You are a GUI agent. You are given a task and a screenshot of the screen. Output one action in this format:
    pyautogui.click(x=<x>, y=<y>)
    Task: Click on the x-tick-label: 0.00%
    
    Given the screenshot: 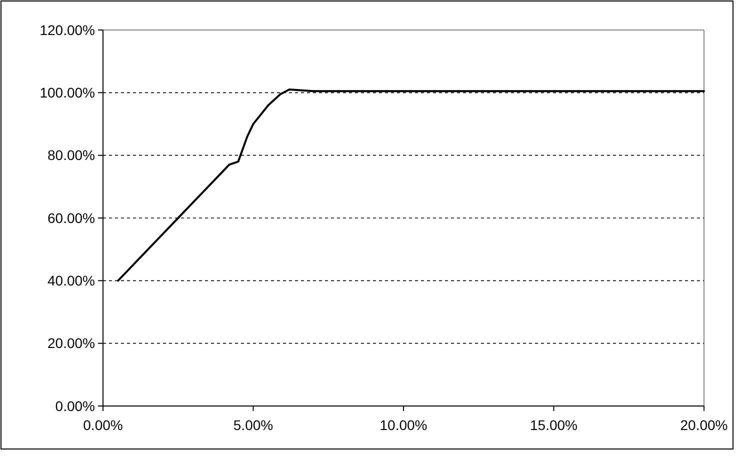 What is the action you would take?
    pyautogui.click(x=103, y=425)
    